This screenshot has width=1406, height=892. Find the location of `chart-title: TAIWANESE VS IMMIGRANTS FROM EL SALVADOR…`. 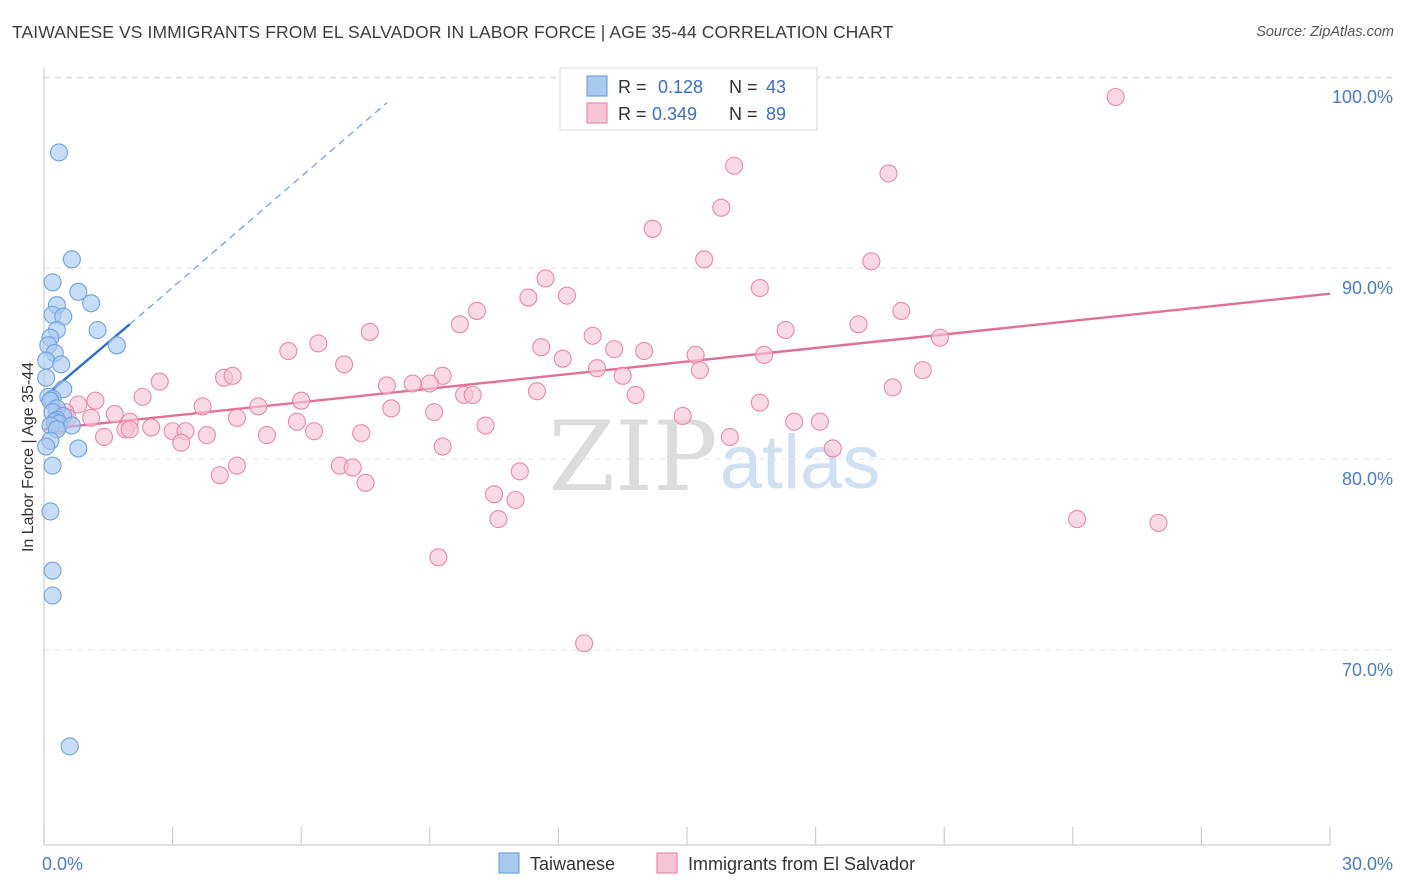

chart-title: TAIWANESE VS IMMIGRANTS FROM EL SALVADOR… is located at coordinates (453, 32).